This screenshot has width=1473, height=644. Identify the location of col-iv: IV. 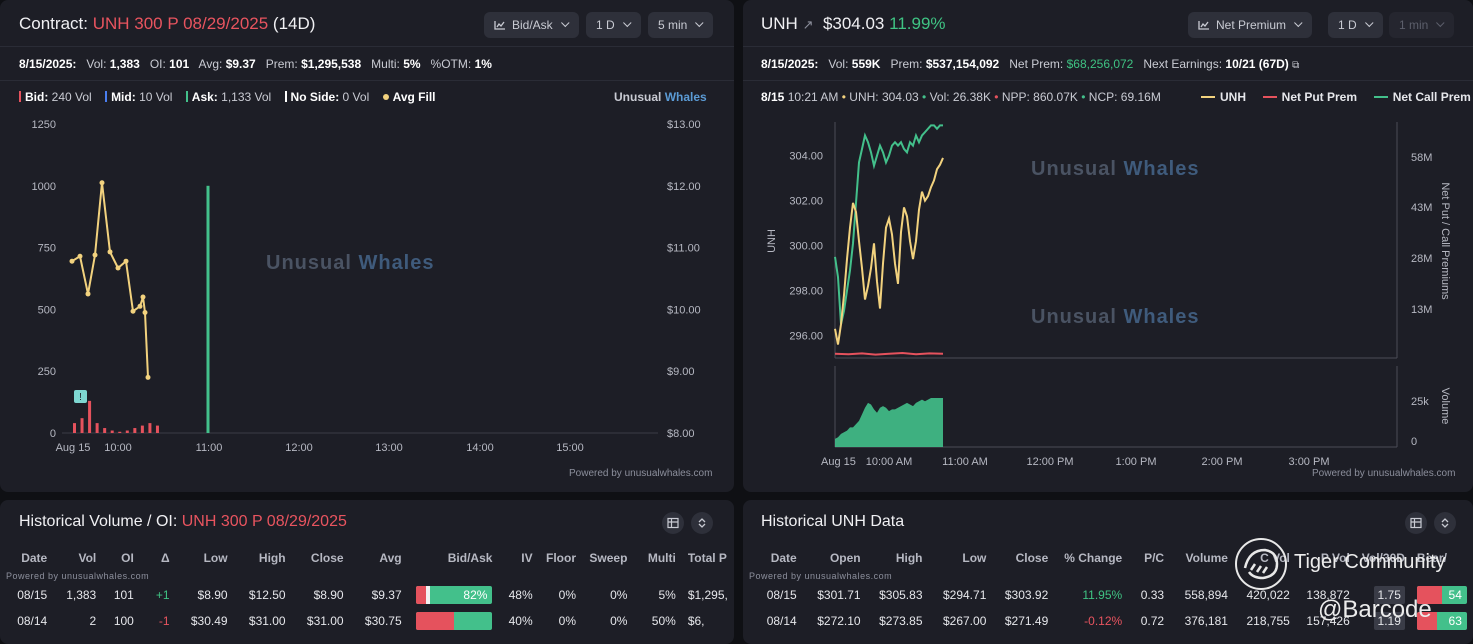
(527, 558).